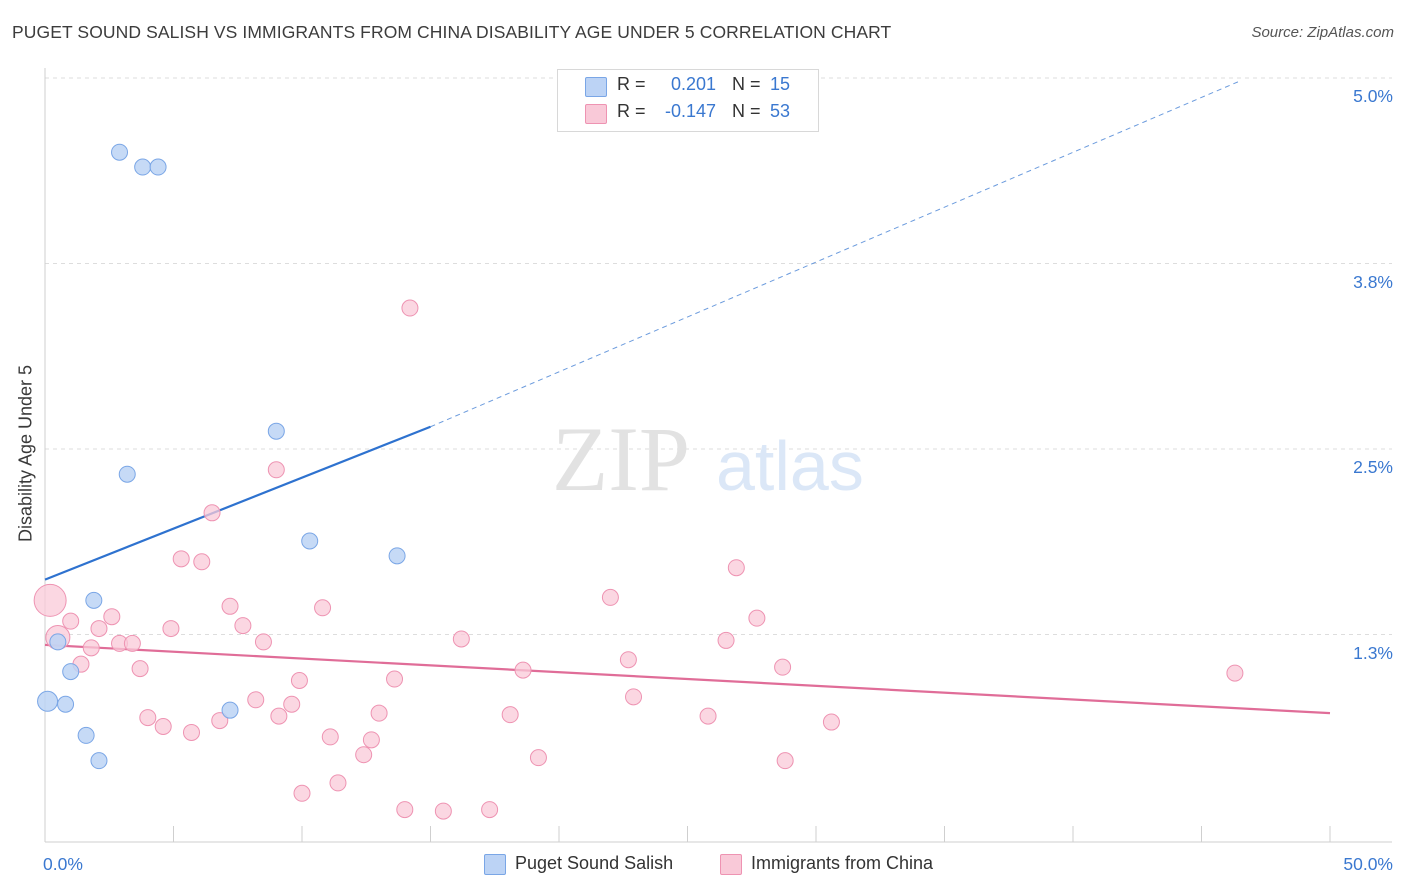  I want to click on y-tick-label: 5.0%, so click(1373, 96).